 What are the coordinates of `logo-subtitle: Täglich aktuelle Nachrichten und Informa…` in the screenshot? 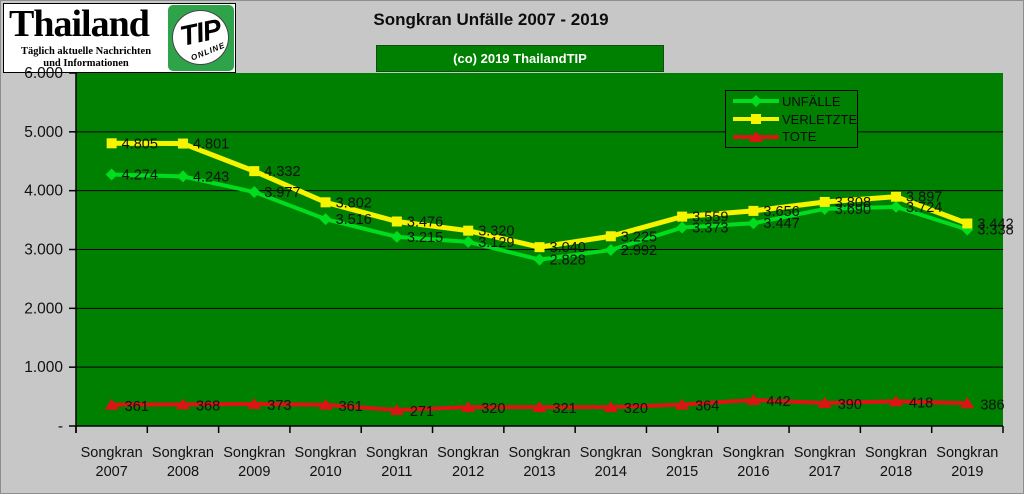 It's located at (86, 58).